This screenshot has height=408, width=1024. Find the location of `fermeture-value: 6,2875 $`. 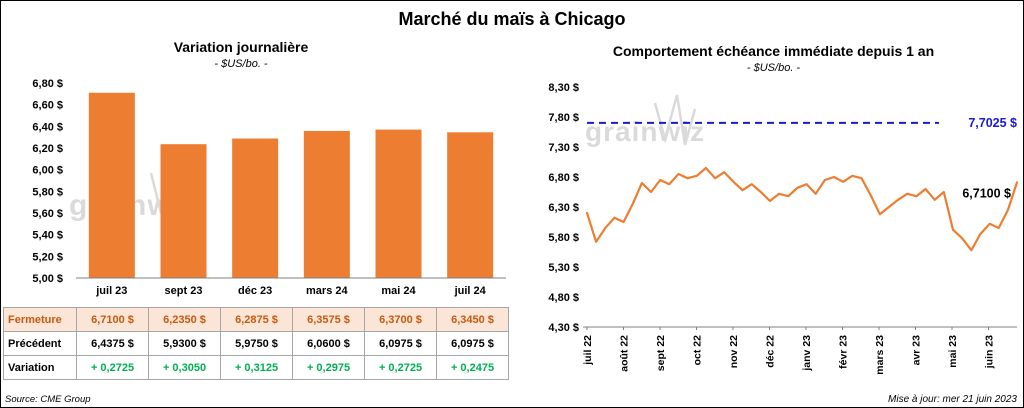

fermeture-value: 6,2875 $ is located at coordinates (256, 319).